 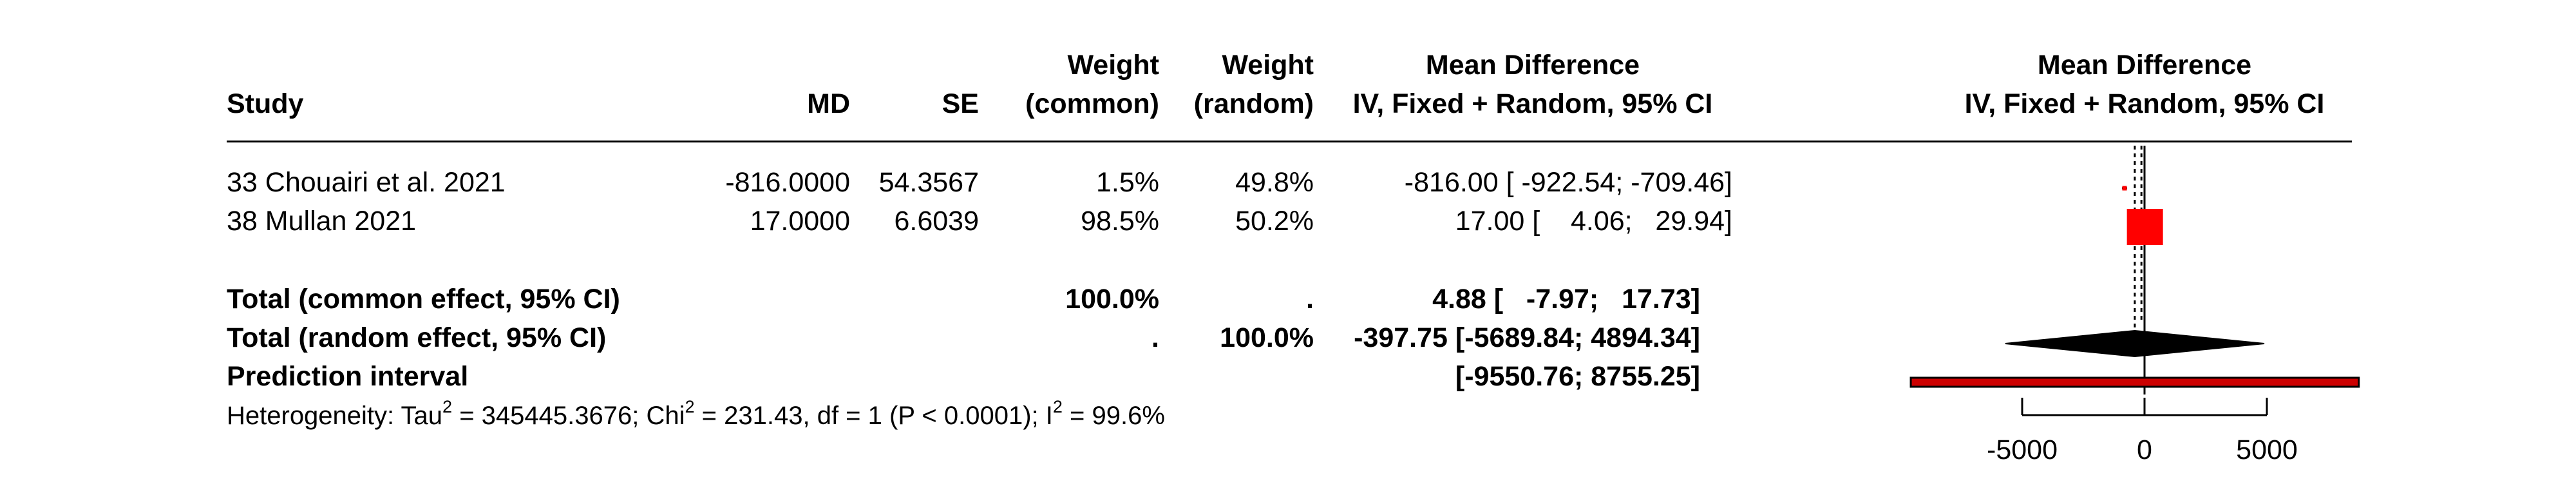 What do you see at coordinates (2134, 382) in the screenshot?
I see `prediction-interval-bar` at bounding box center [2134, 382].